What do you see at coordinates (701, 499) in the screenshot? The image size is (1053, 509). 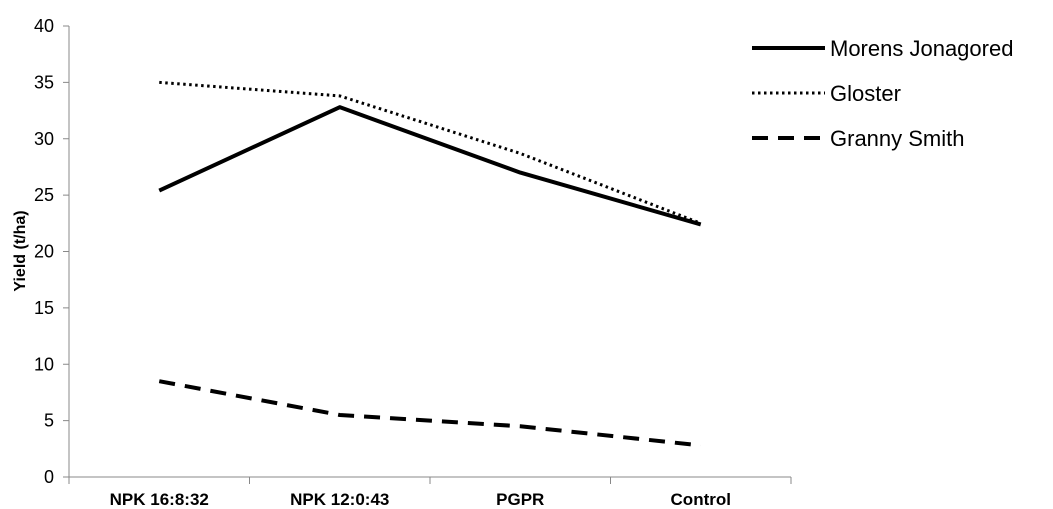 I see `x-tick-label: Control` at bounding box center [701, 499].